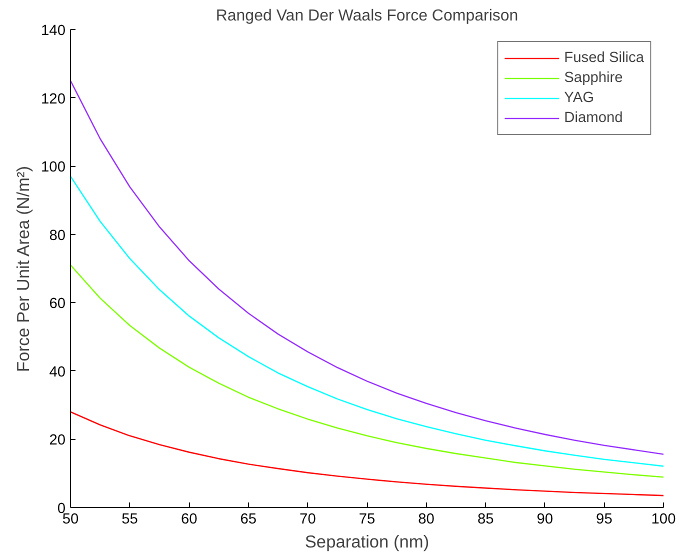 Image resolution: width=683 pixels, height=554 pixels. I want to click on x-tick-label: 65, so click(248, 520).